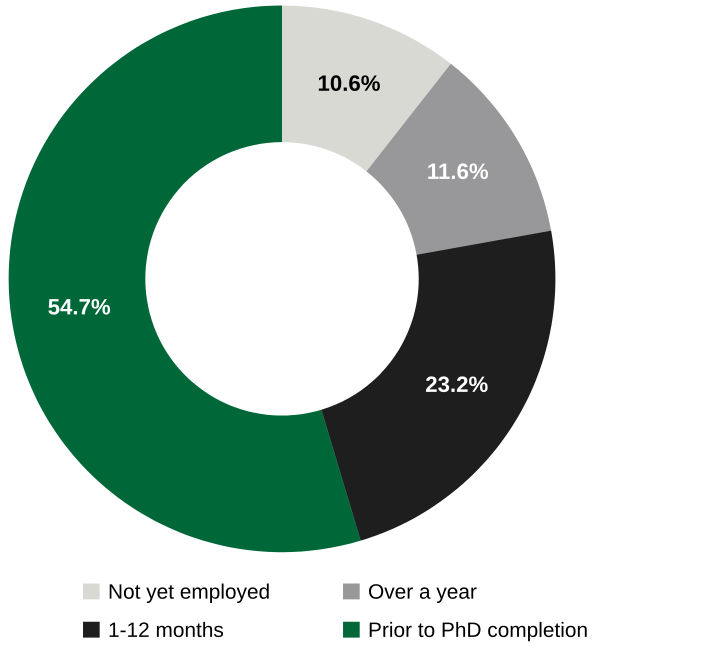 Image resolution: width=714 pixels, height=660 pixels. I want to click on data-label: 23.2%, so click(457, 384).